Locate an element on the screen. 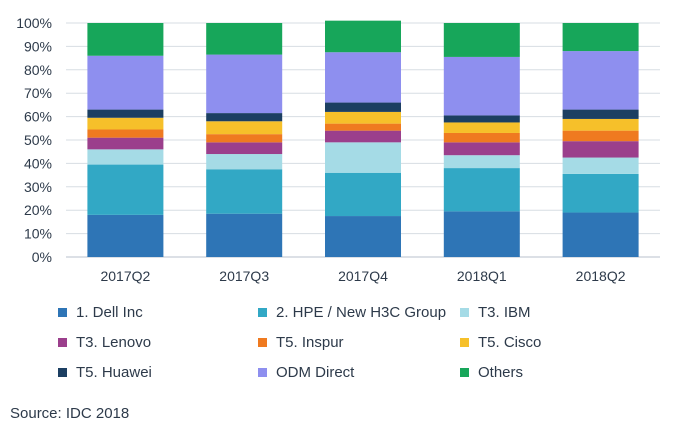 The image size is (680, 432). y-tick-label: 0% is located at coordinates (42, 257).